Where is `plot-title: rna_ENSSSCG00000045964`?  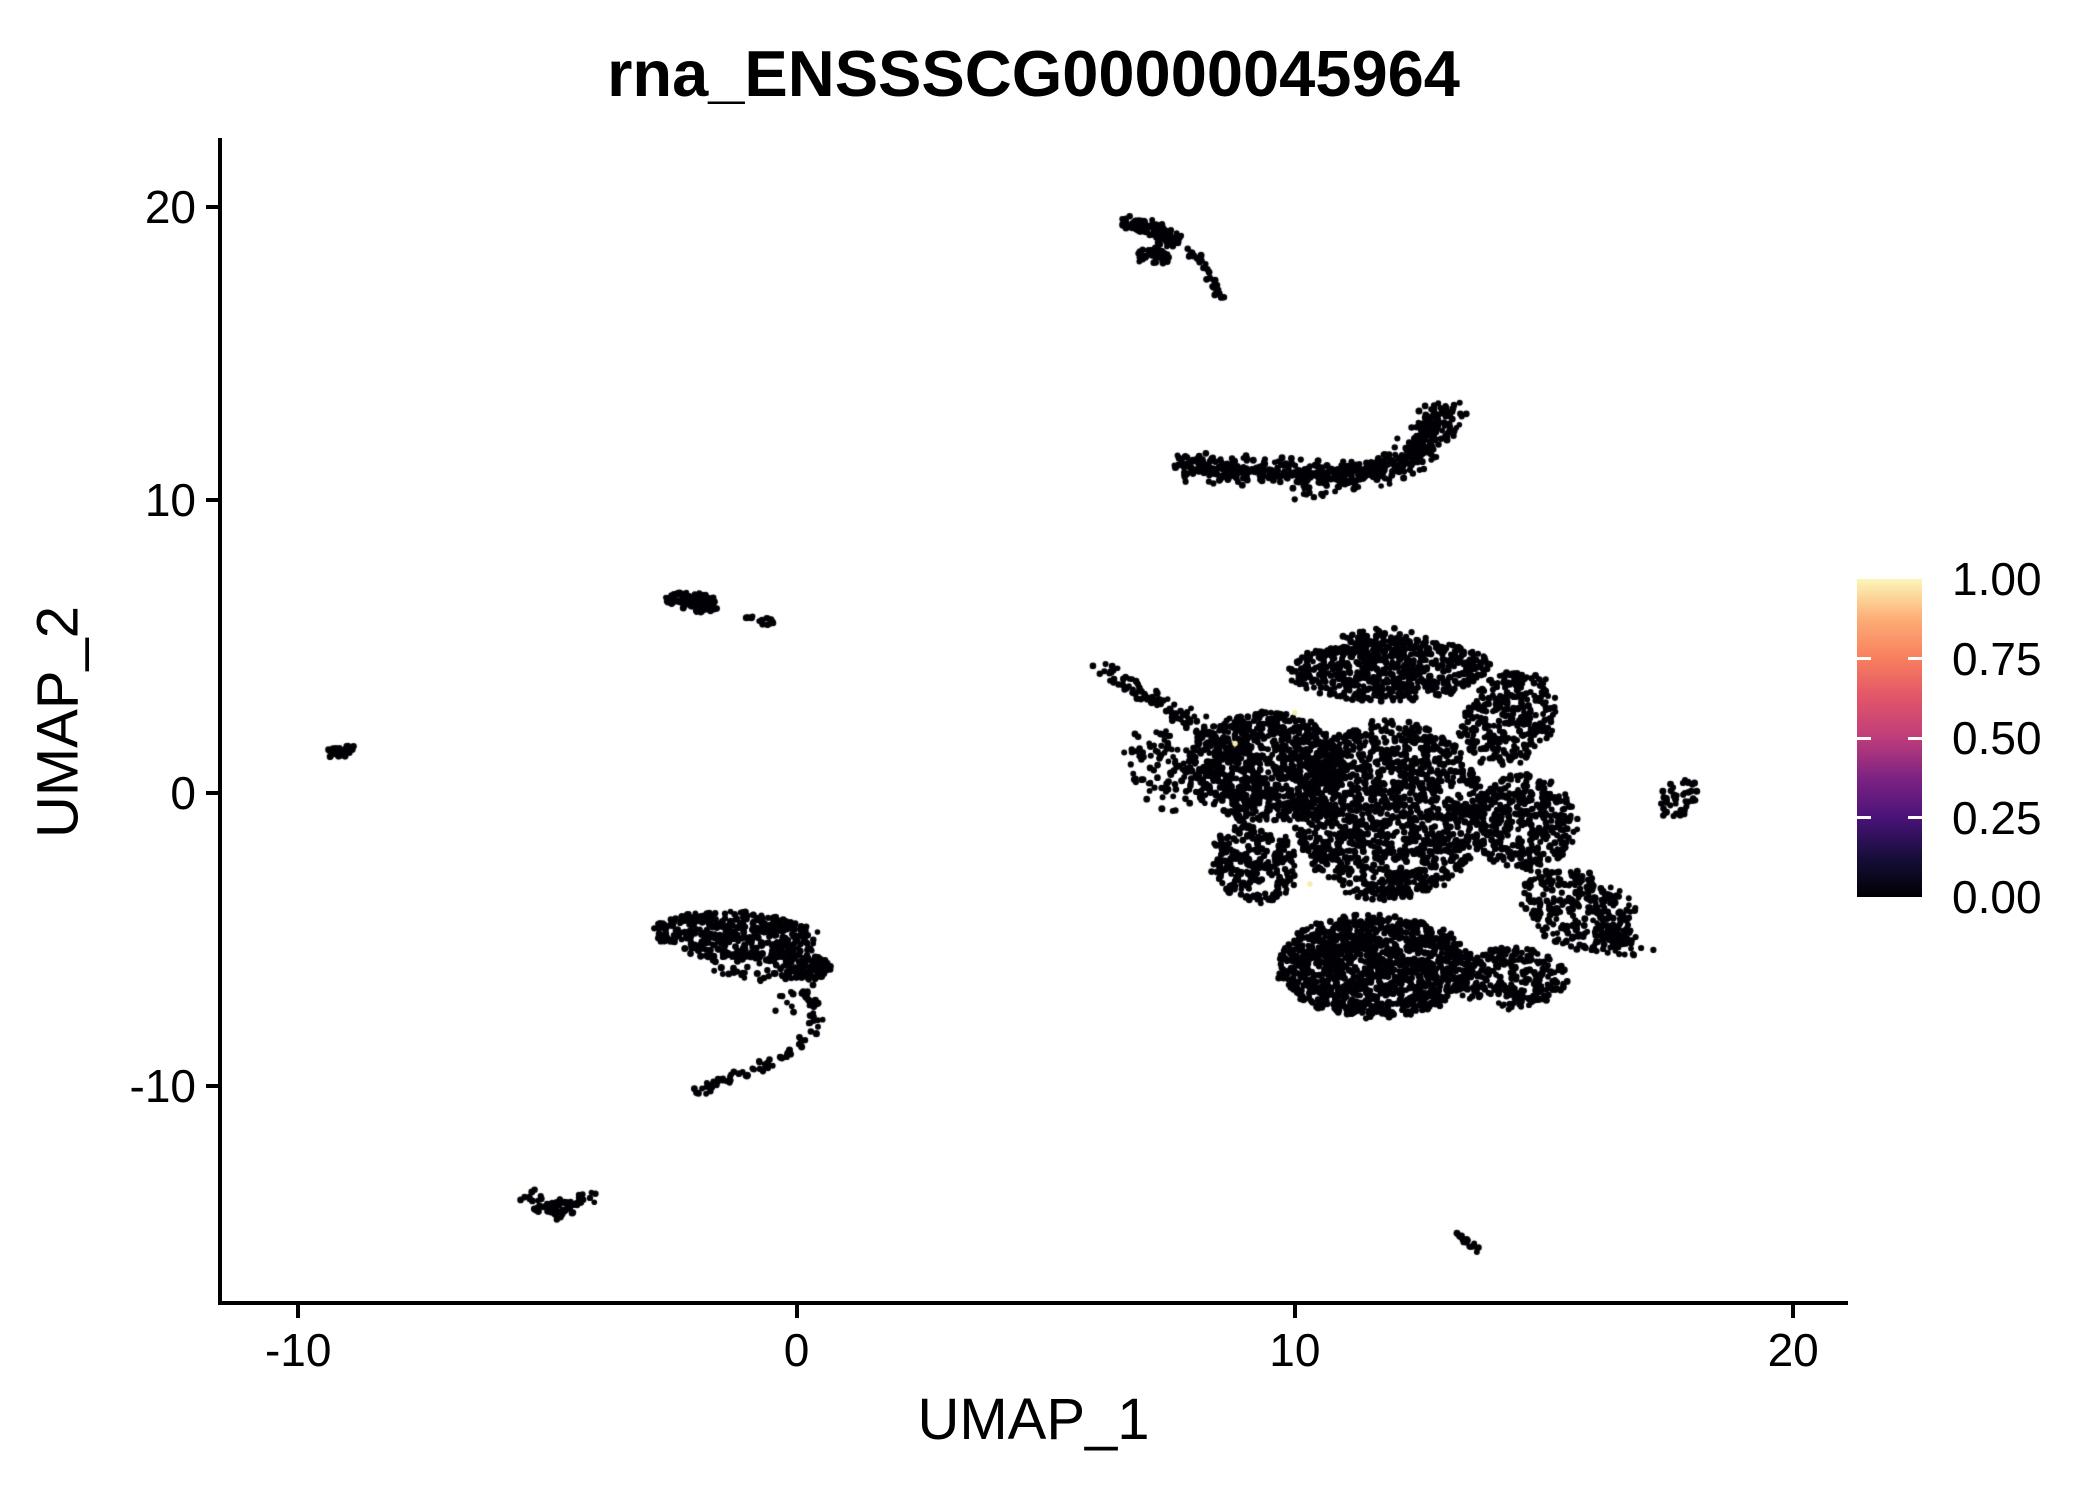
plot-title: rna_ENSSSCG00000045964 is located at coordinates (1033, 73).